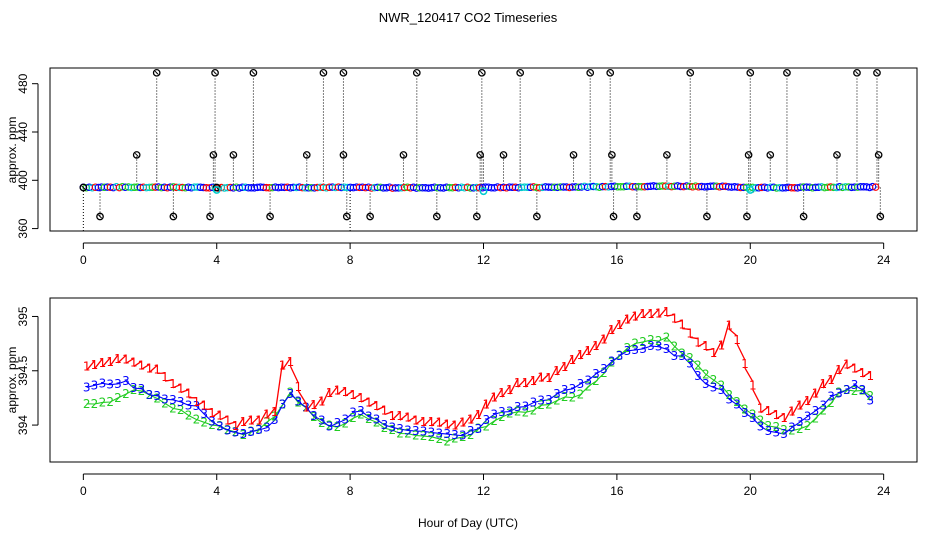 The width and height of the screenshot is (936, 540). What do you see at coordinates (751, 260) in the screenshot?
I see `top-x-tick-label: 20` at bounding box center [751, 260].